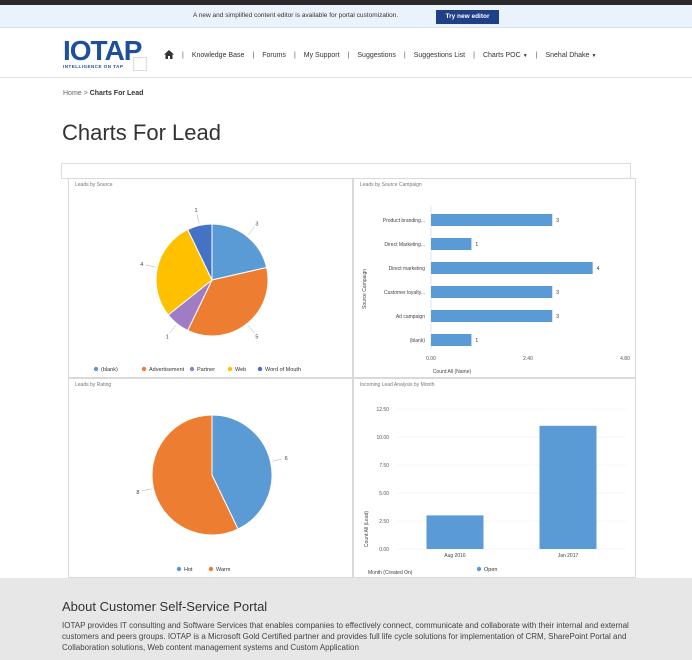 The image size is (692, 660). I want to click on page-title: Charts For Lead, so click(141, 132).